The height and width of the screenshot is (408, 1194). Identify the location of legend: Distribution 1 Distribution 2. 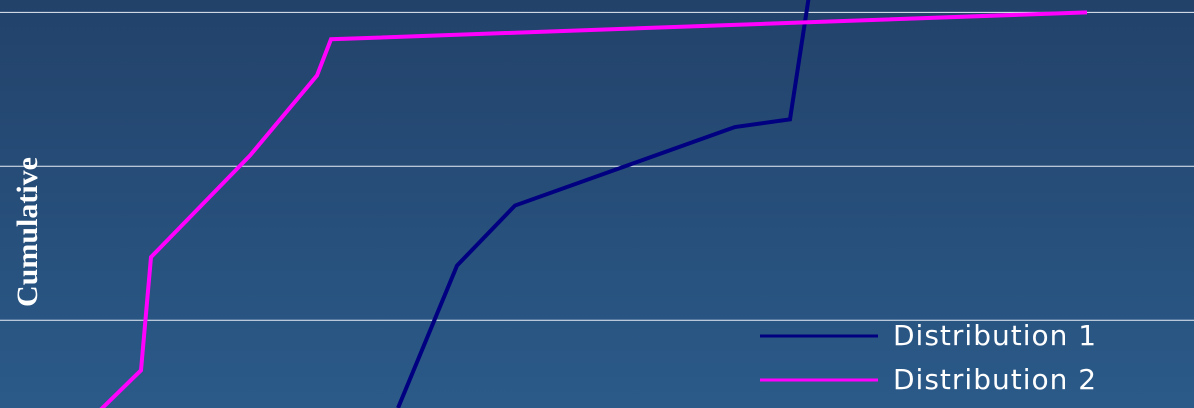
(928, 357).